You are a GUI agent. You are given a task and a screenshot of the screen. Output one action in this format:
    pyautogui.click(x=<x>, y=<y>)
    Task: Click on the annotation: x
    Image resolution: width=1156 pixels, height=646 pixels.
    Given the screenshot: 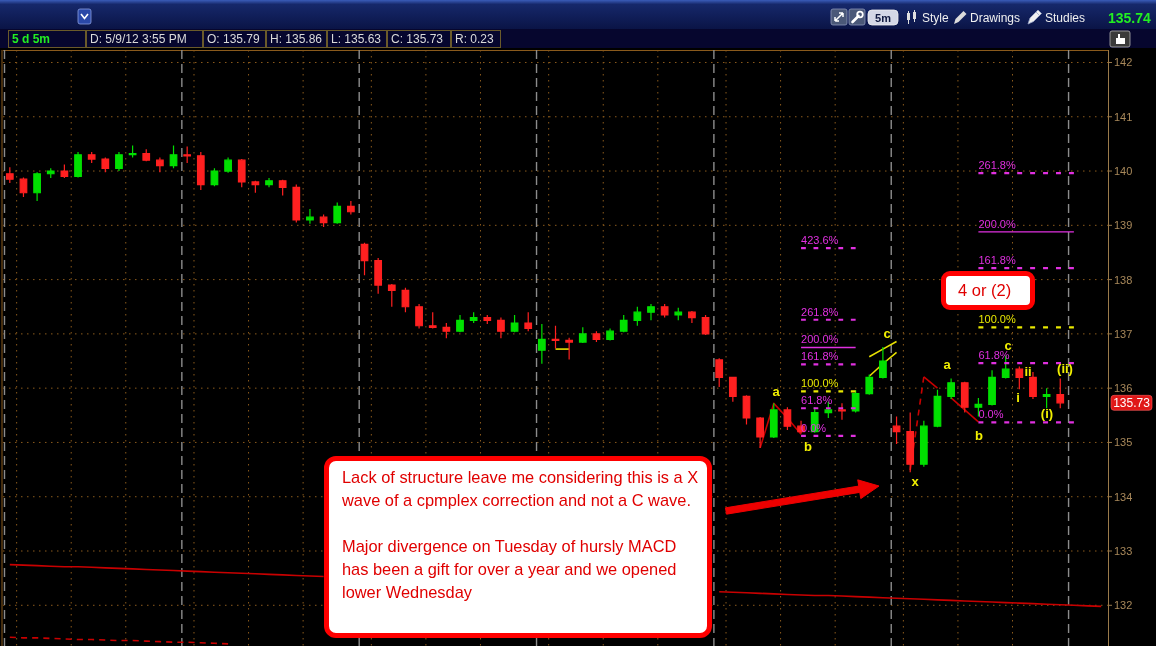 What is the action you would take?
    pyautogui.click(x=915, y=481)
    